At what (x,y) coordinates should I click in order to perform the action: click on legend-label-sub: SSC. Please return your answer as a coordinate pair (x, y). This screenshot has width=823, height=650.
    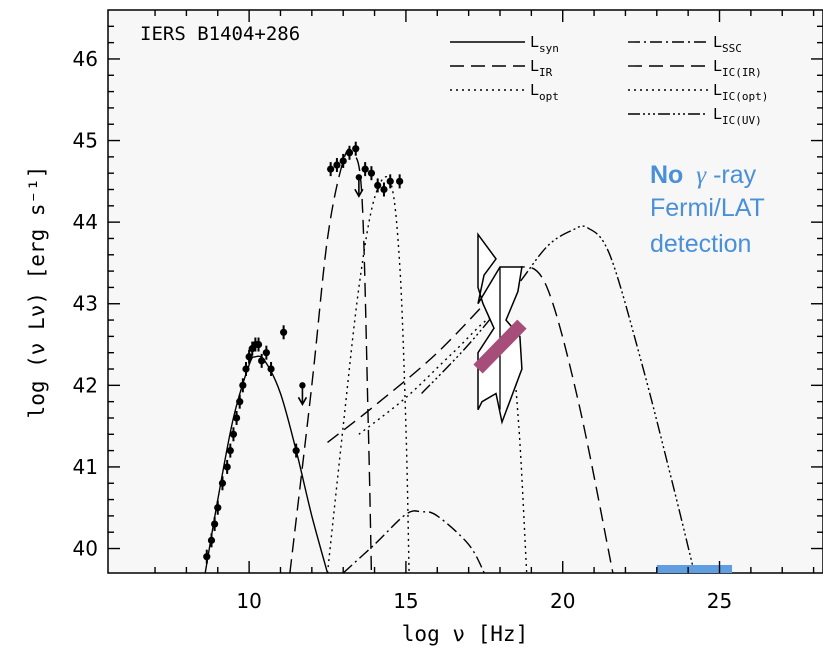
    Looking at the image, I should click on (732, 48).